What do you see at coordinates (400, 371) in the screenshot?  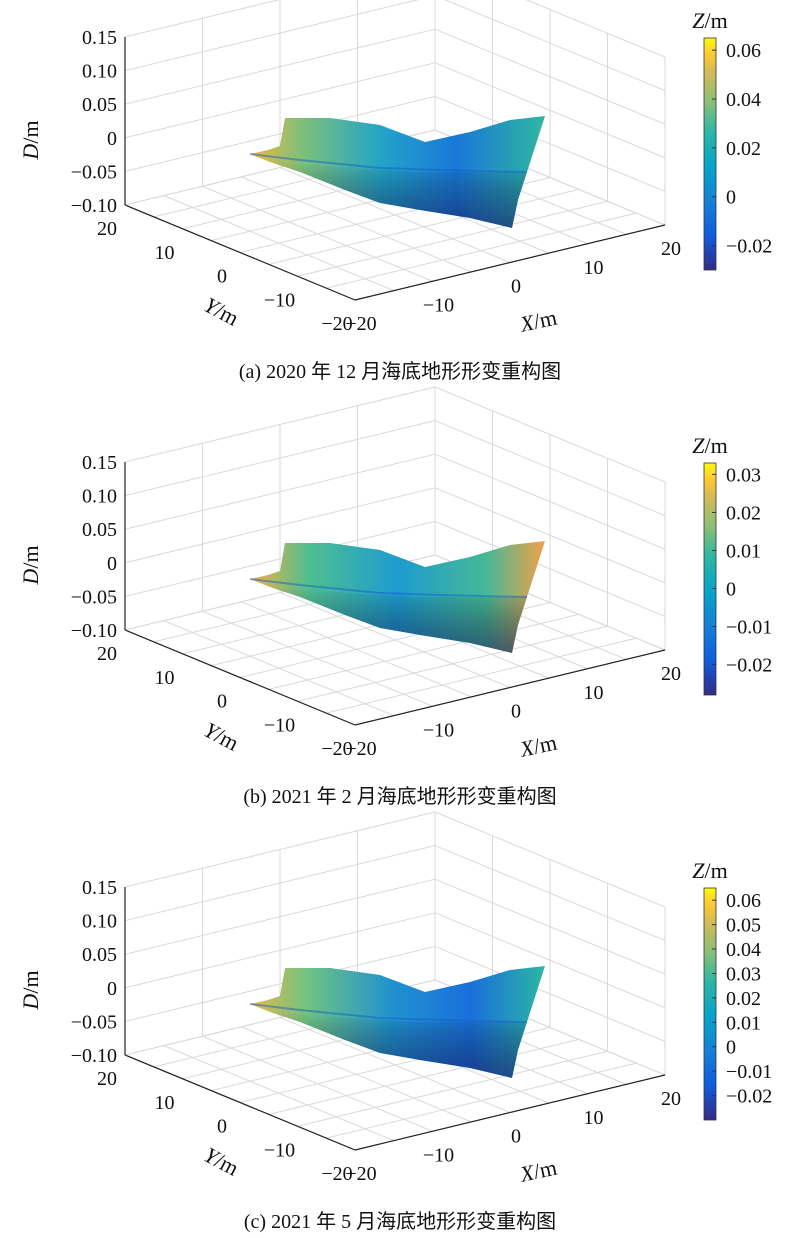 I see `panel-caption: (a) 2020 年 12 月海底地形形变重构图` at bounding box center [400, 371].